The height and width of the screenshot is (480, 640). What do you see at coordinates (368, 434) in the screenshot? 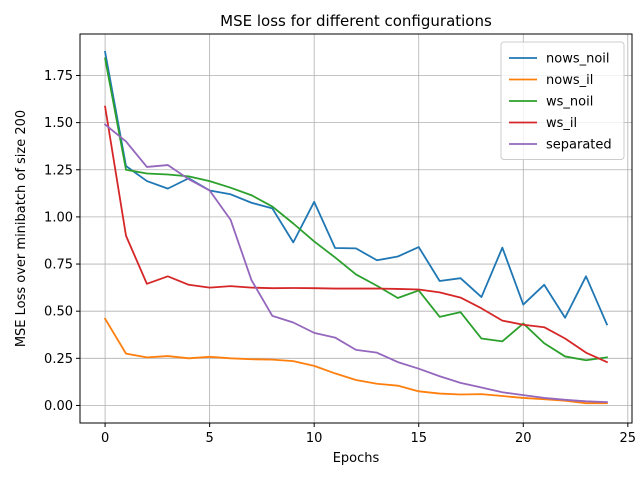
I see `x-axis-ticks: 0 5 10 15 20 25` at bounding box center [368, 434].